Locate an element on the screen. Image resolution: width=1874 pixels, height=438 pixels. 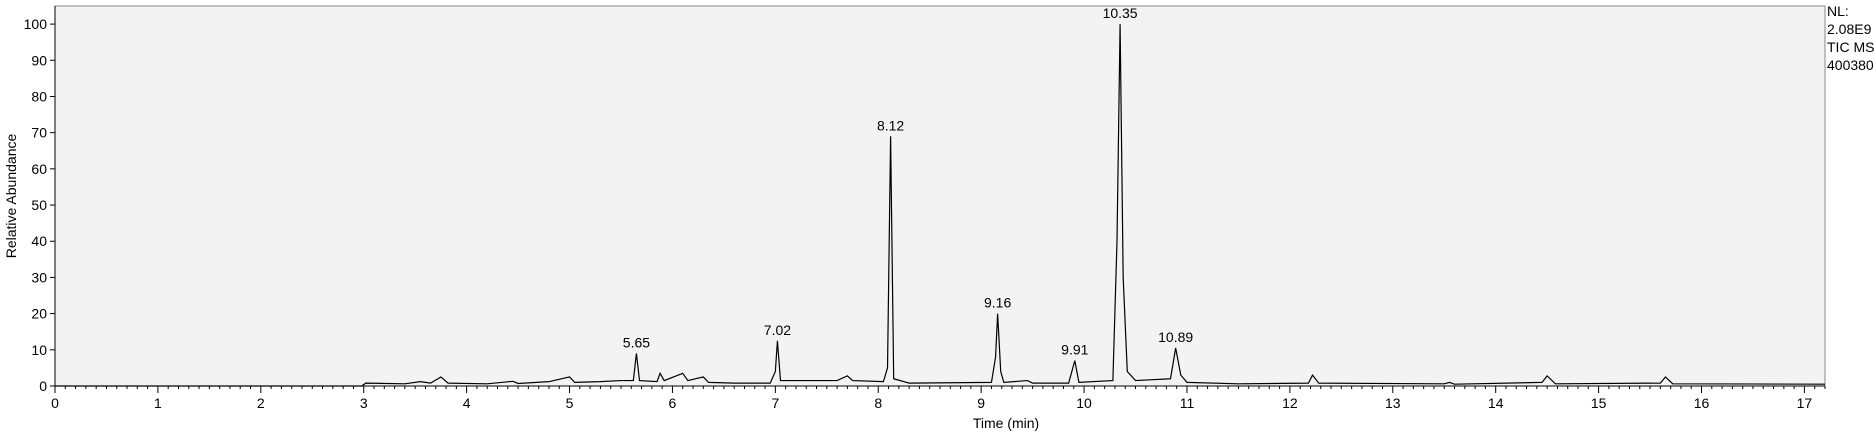
info-text: 400380- is located at coordinates (1850, 65).